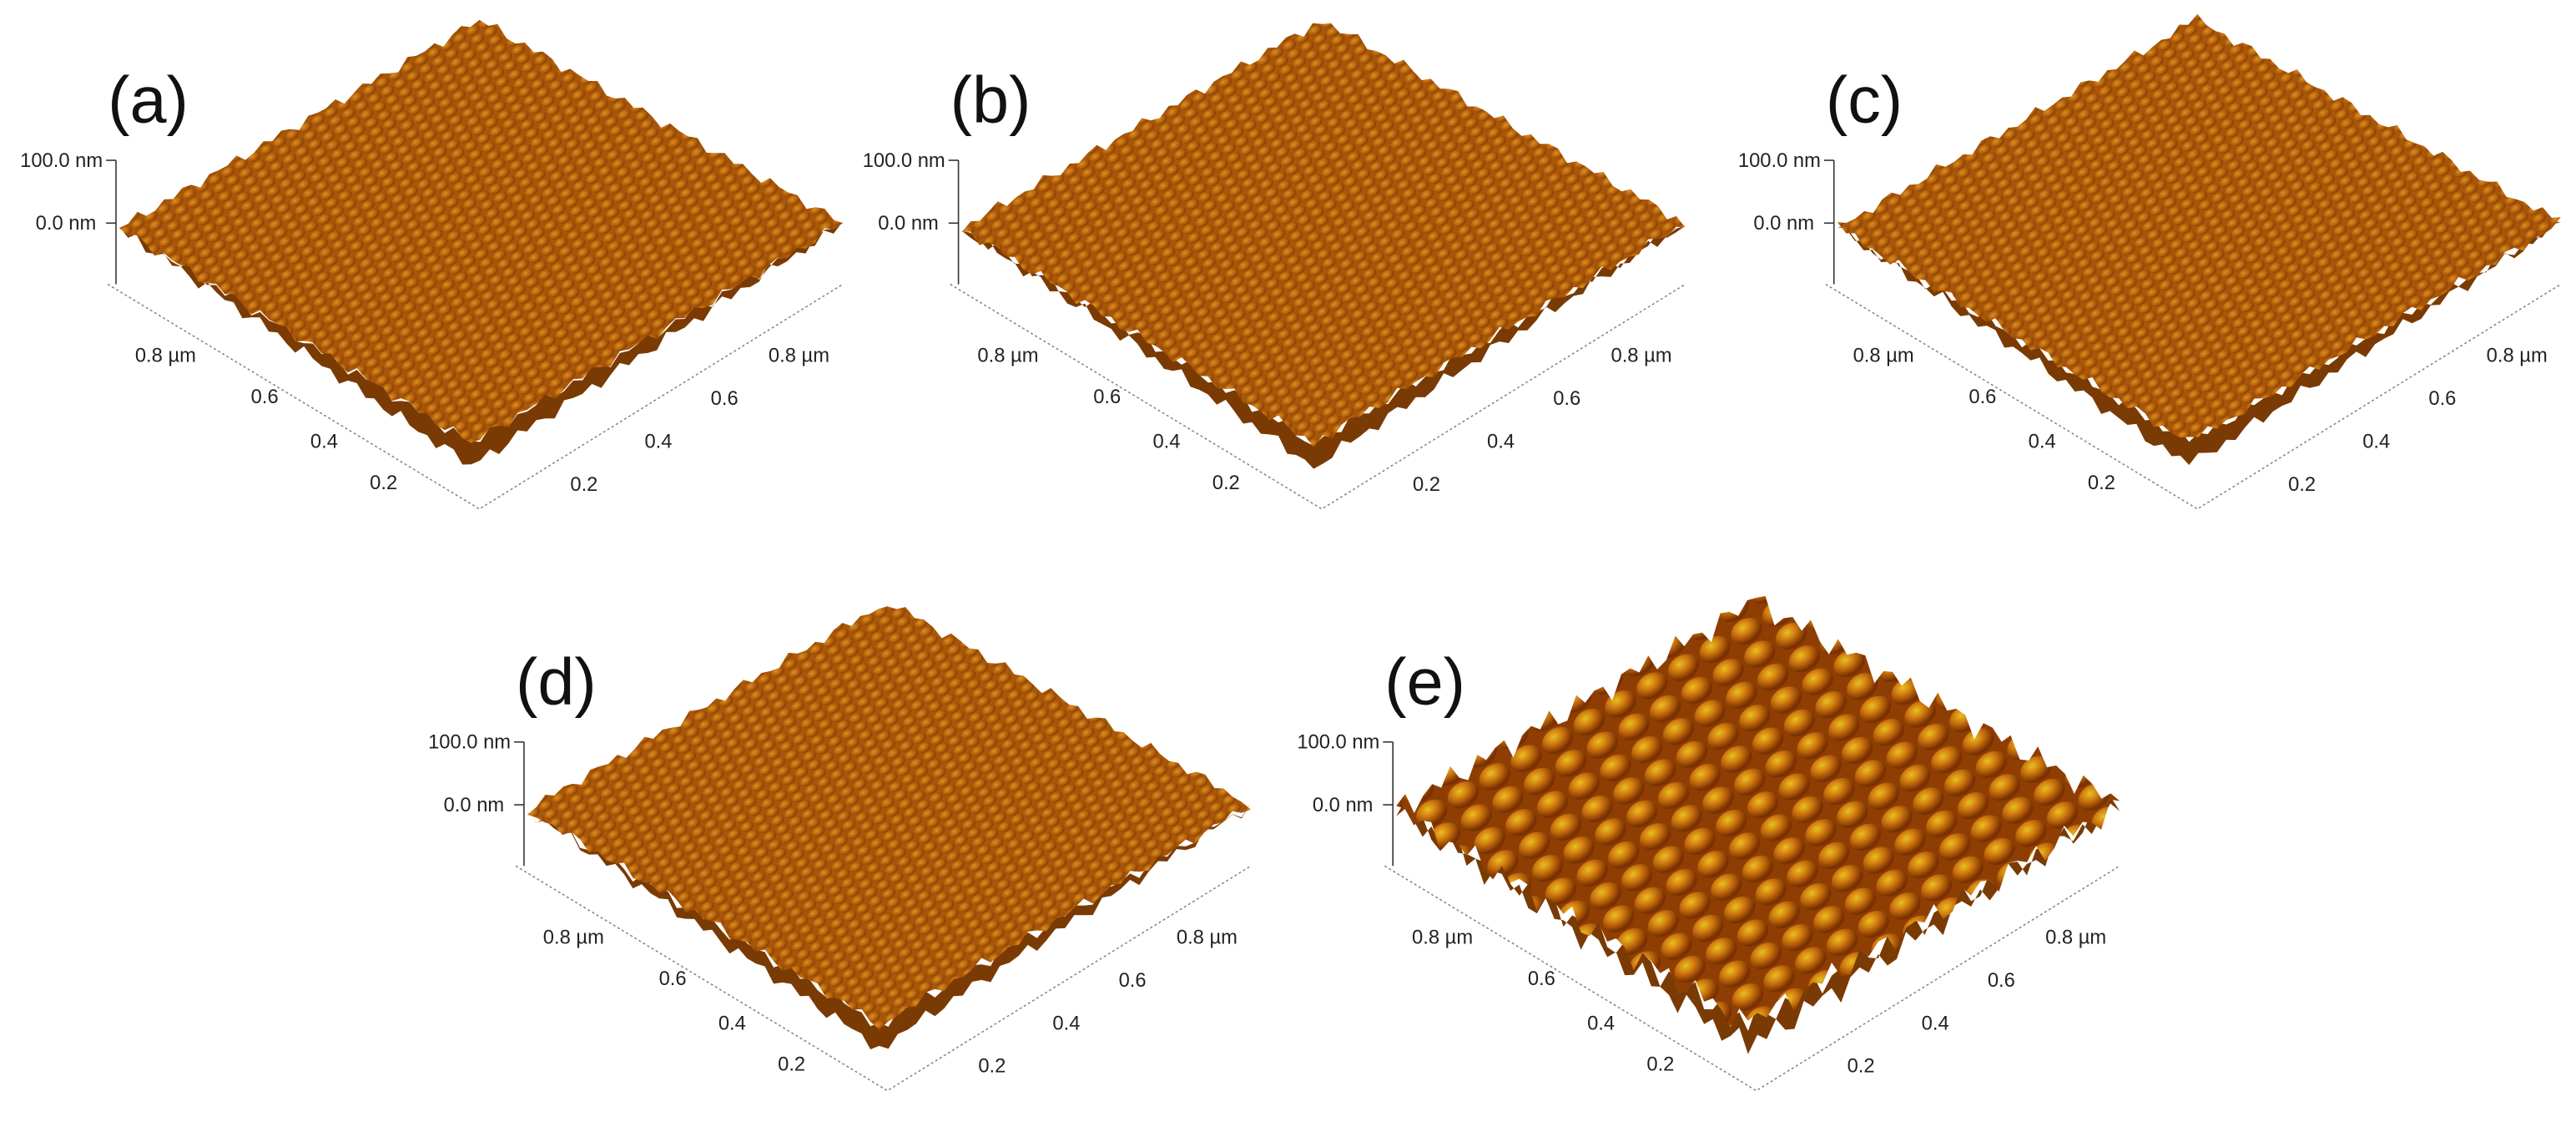 This screenshot has width=2576, height=1132. I want to click on panel-label: (c), so click(1864, 99).